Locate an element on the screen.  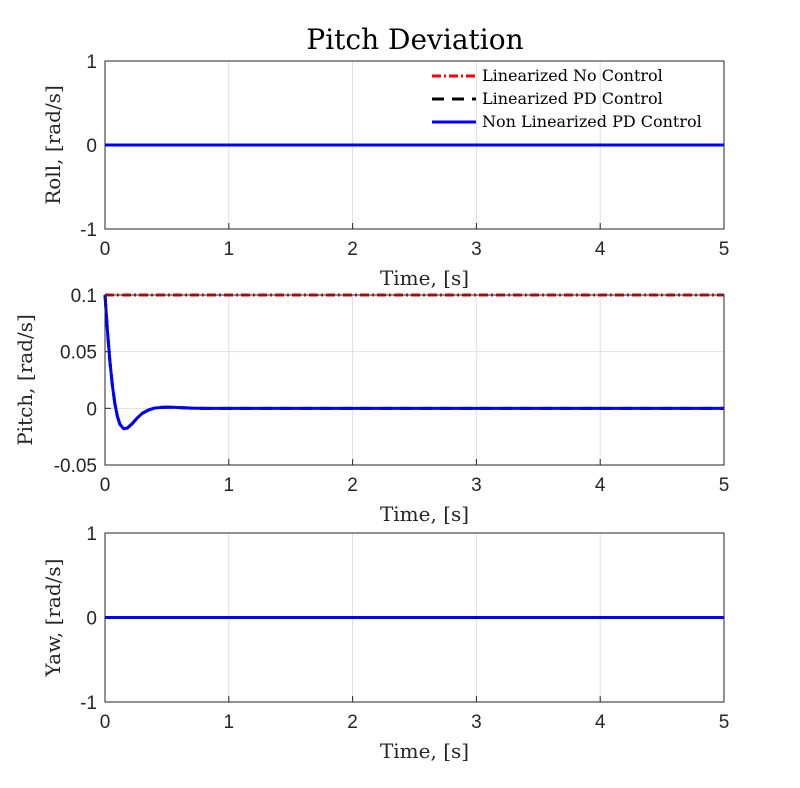
legend-label: Linearized No Control is located at coordinates (572, 75).